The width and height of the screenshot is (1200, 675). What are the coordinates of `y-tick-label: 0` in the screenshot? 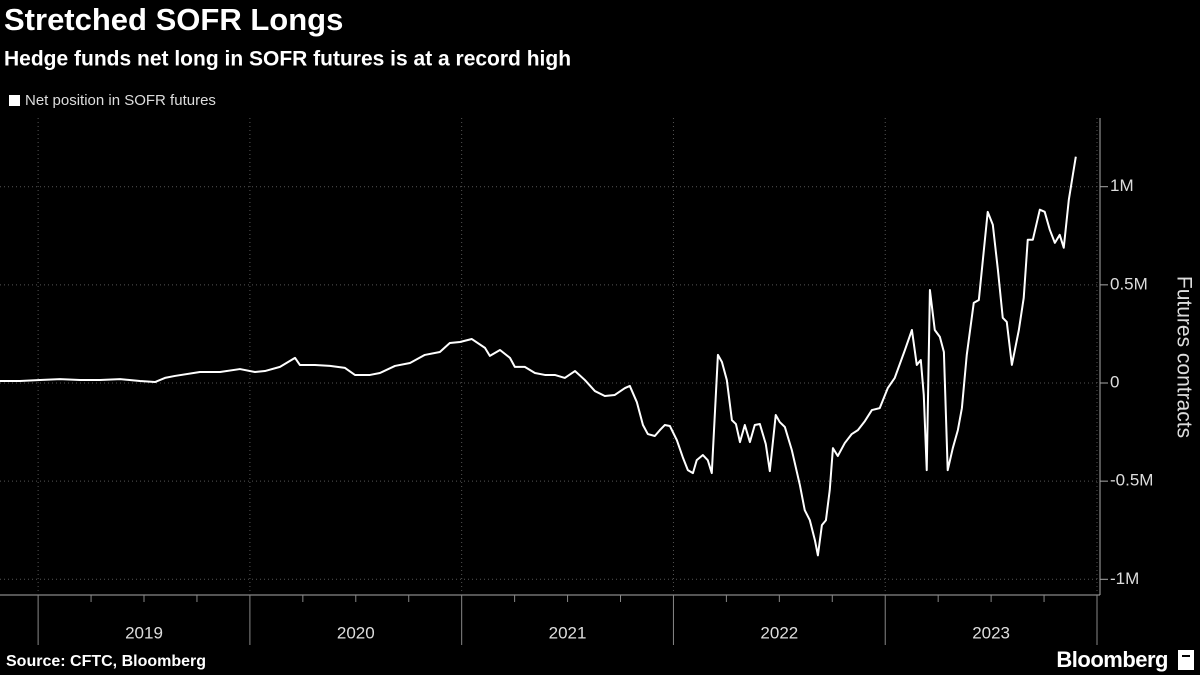 It's located at (1114, 381).